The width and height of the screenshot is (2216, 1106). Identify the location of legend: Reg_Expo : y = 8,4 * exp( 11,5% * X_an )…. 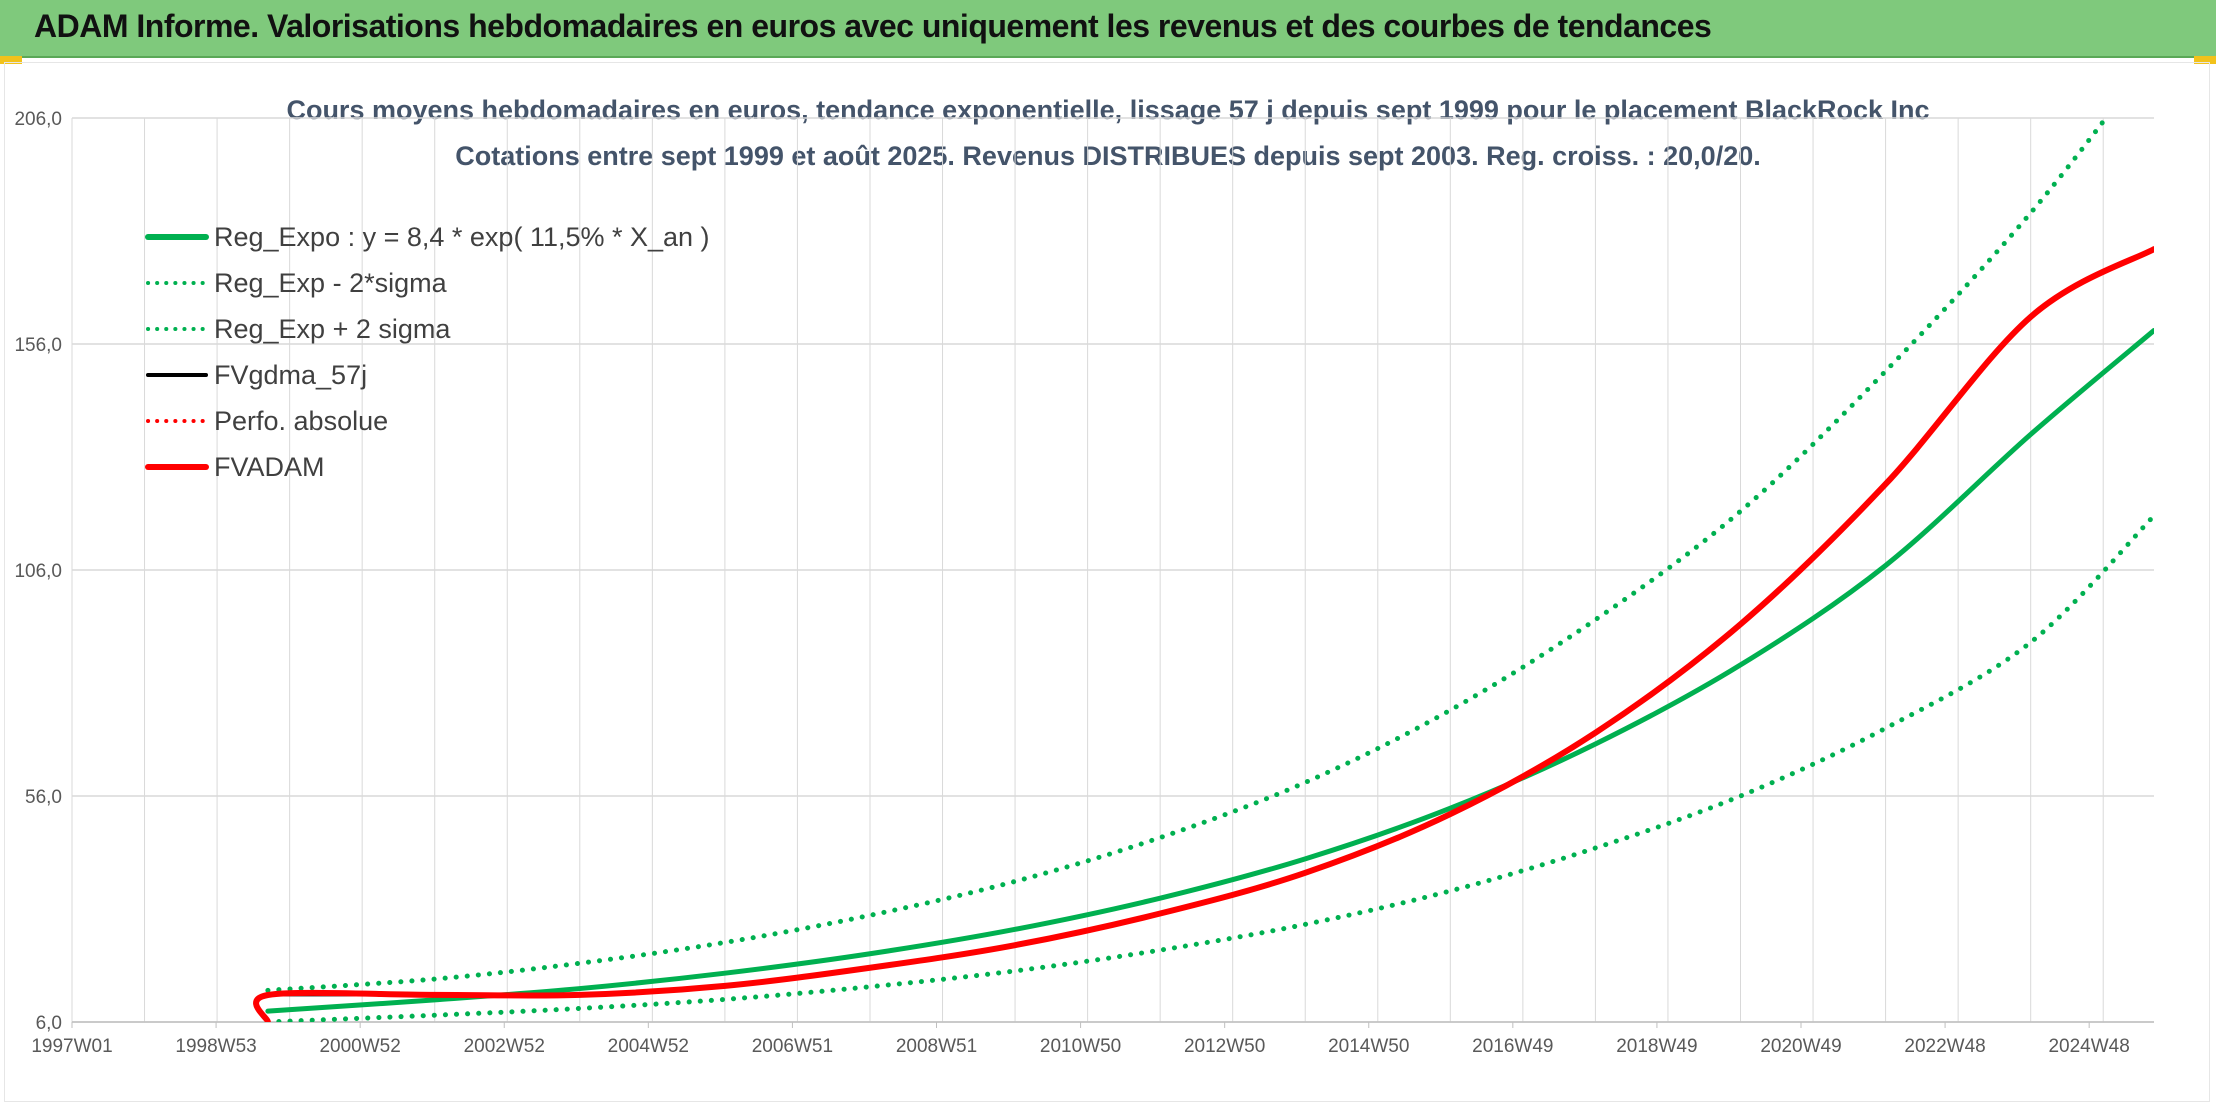
(427, 352).